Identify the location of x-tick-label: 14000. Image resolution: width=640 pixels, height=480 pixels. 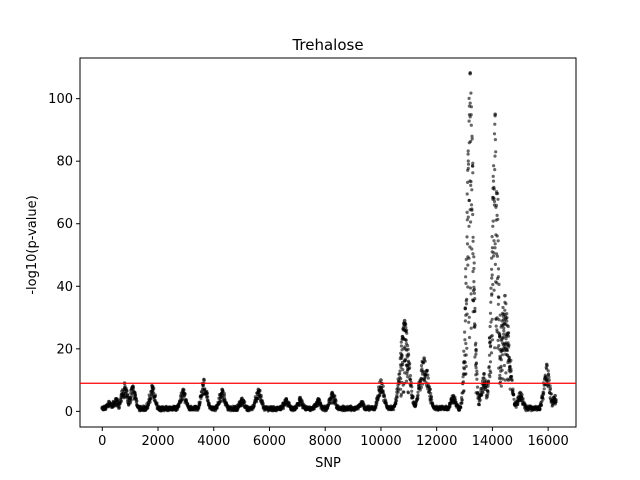
(492, 441).